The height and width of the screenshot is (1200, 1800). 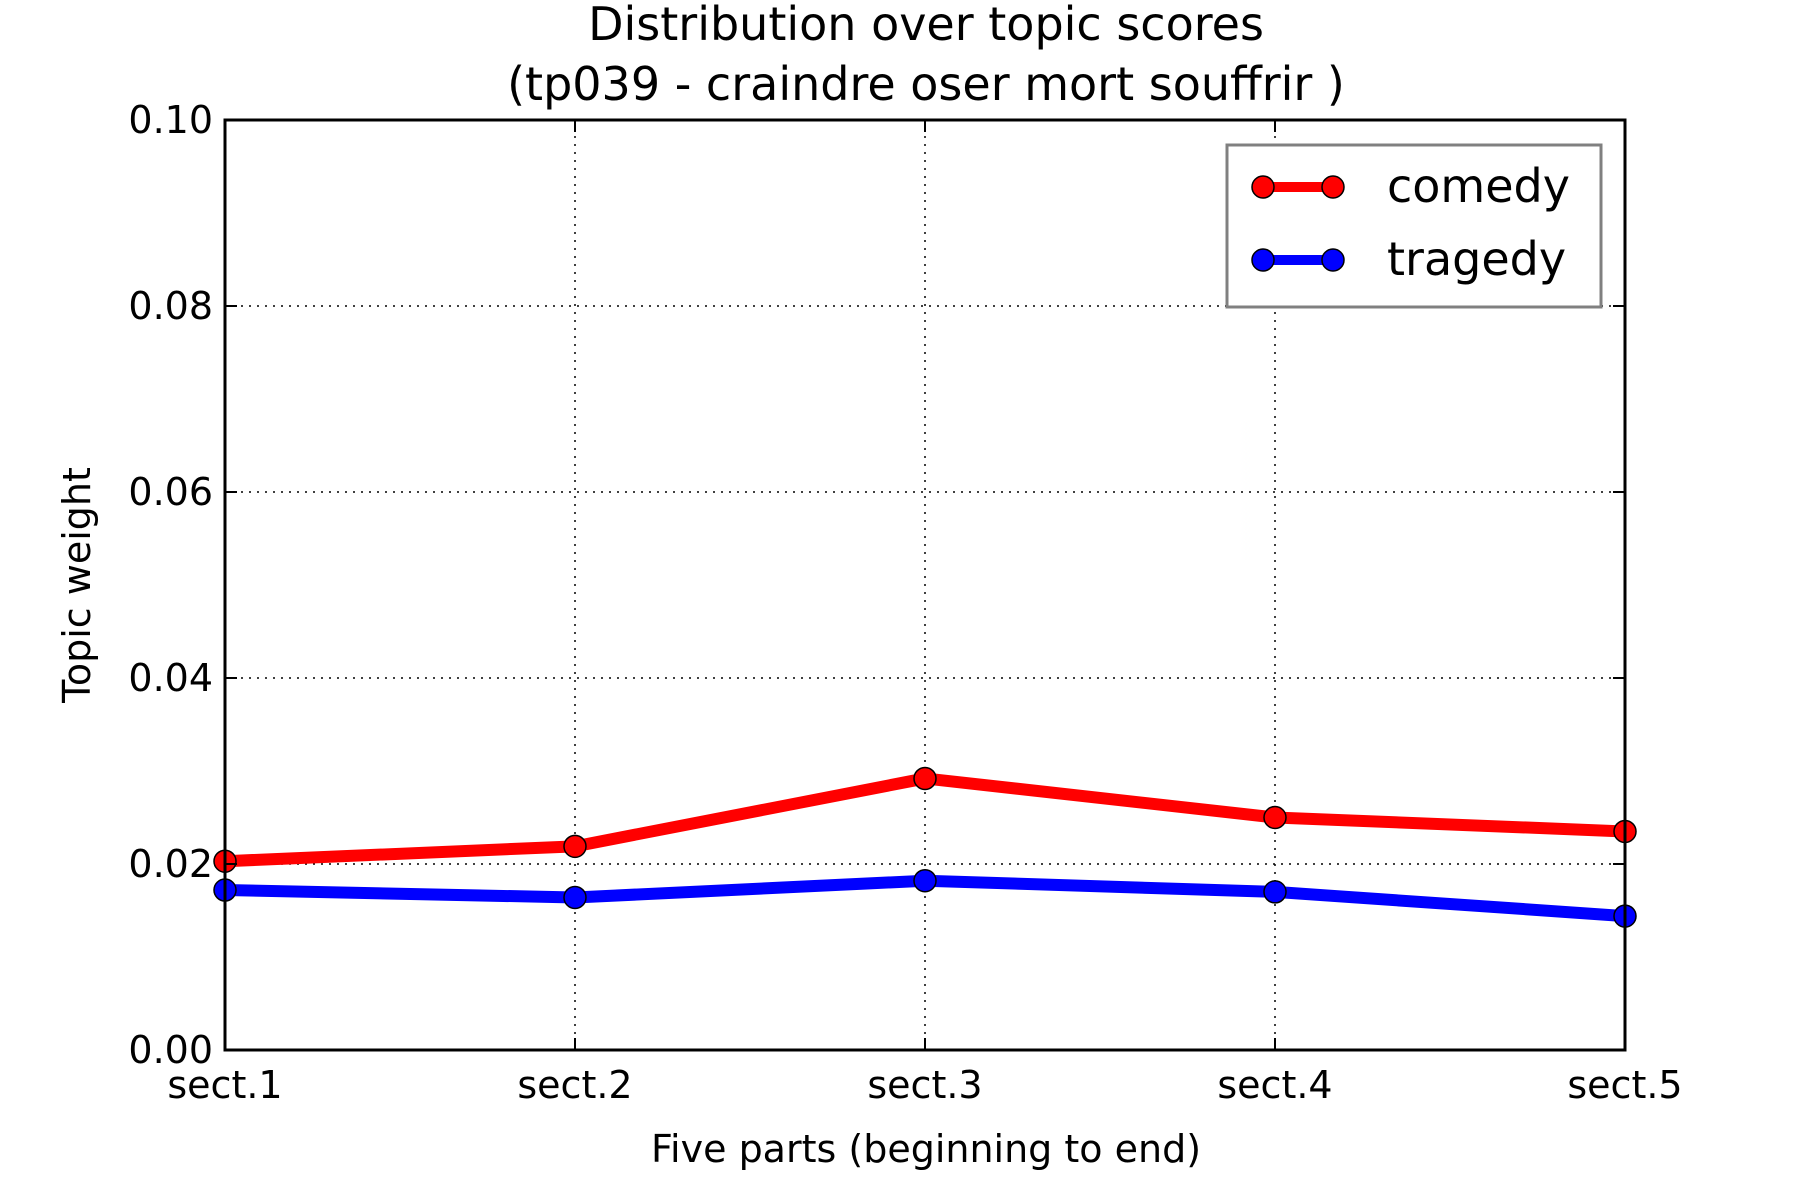 What do you see at coordinates (170, 120) in the screenshot?
I see `y-tick-label: 0.10` at bounding box center [170, 120].